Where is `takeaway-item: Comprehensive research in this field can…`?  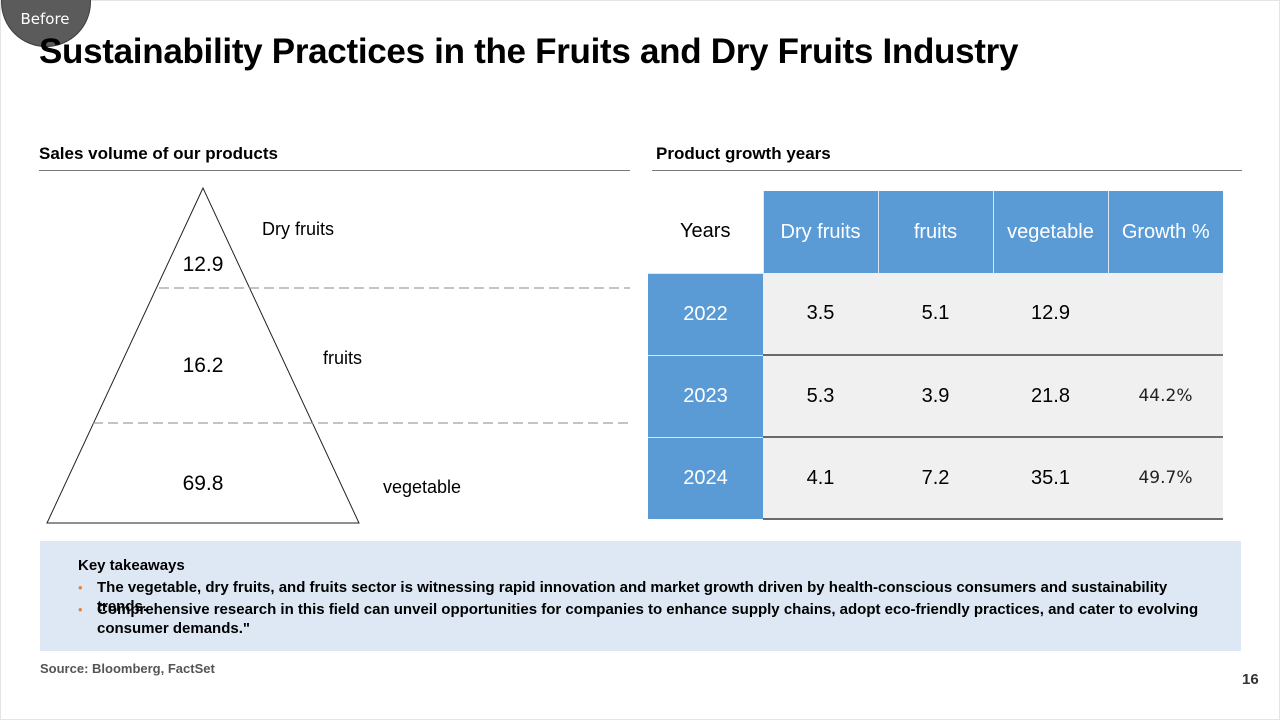
takeaway-item: Comprehensive research in this field can… is located at coordinates (648, 619).